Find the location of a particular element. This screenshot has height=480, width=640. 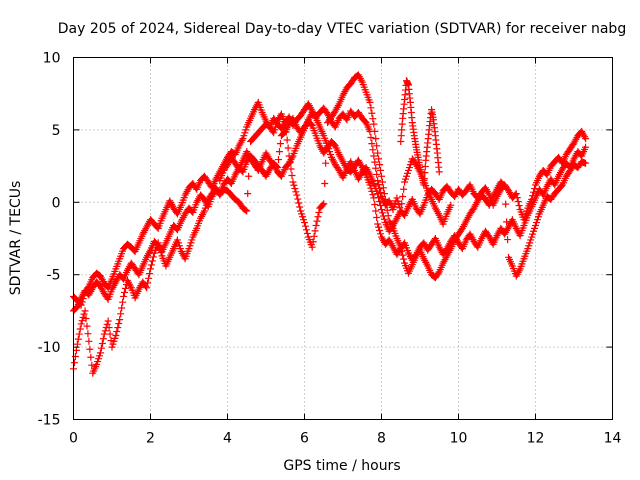

y-tick-label: -5 is located at coordinates (54, 276).